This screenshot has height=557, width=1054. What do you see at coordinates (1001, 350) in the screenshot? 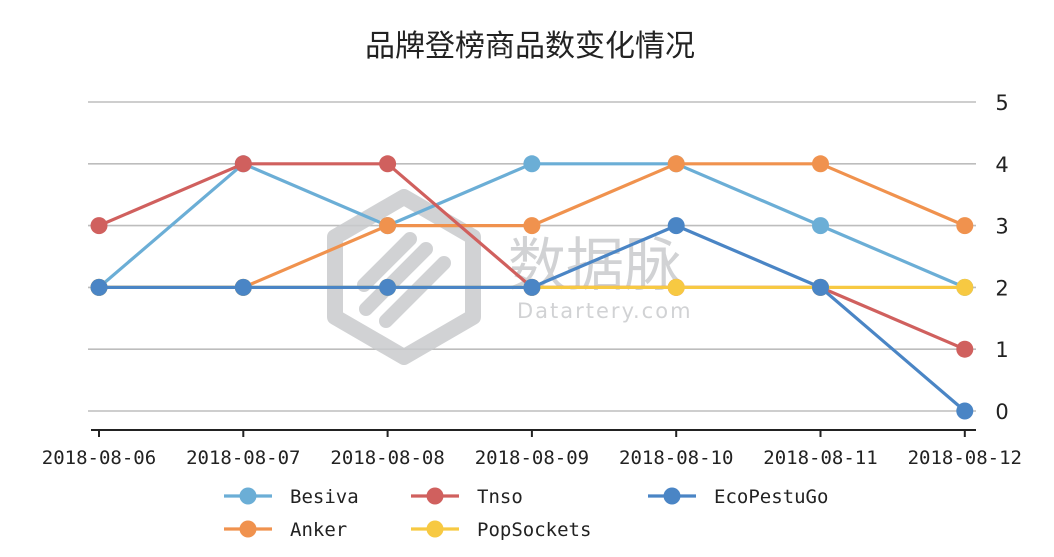
I see `y-tick-label: 1` at bounding box center [1001, 350].